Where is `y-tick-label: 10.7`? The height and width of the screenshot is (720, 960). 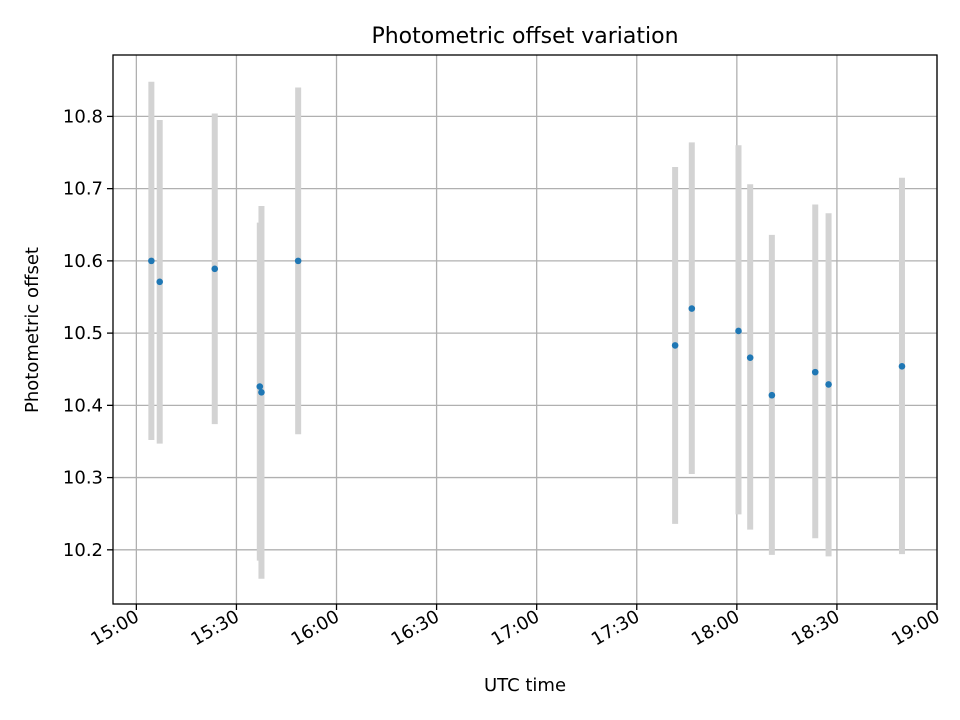 y-tick-label: 10.7 is located at coordinates (83, 189).